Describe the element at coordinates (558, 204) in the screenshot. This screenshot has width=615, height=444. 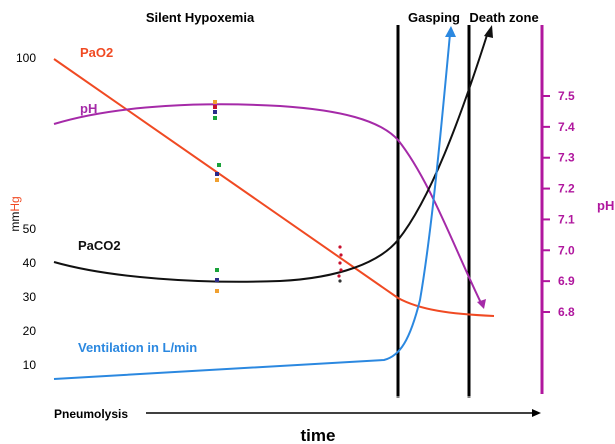
I see `y-right-ticks: 6.8 6.9 7.0 7.1 7.2 7.3 7.4 7.5` at that location.